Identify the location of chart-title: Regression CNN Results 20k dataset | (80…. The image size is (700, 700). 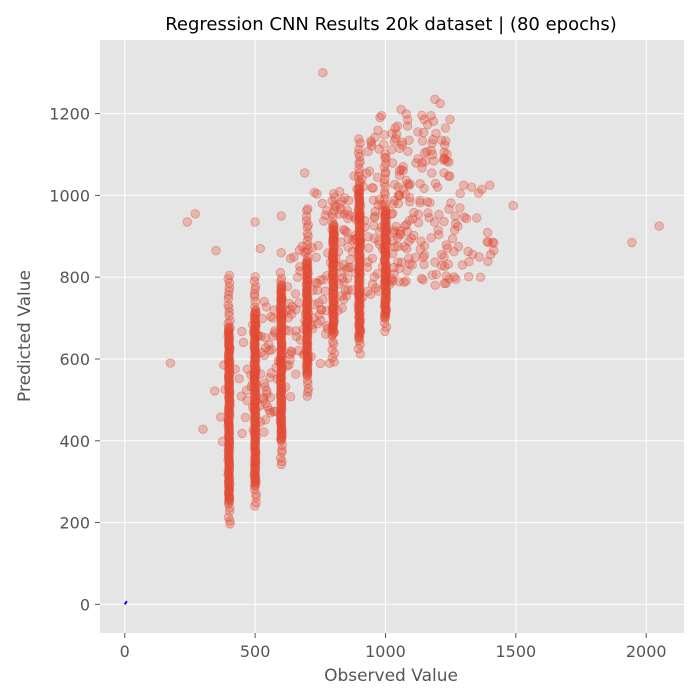
(391, 24).